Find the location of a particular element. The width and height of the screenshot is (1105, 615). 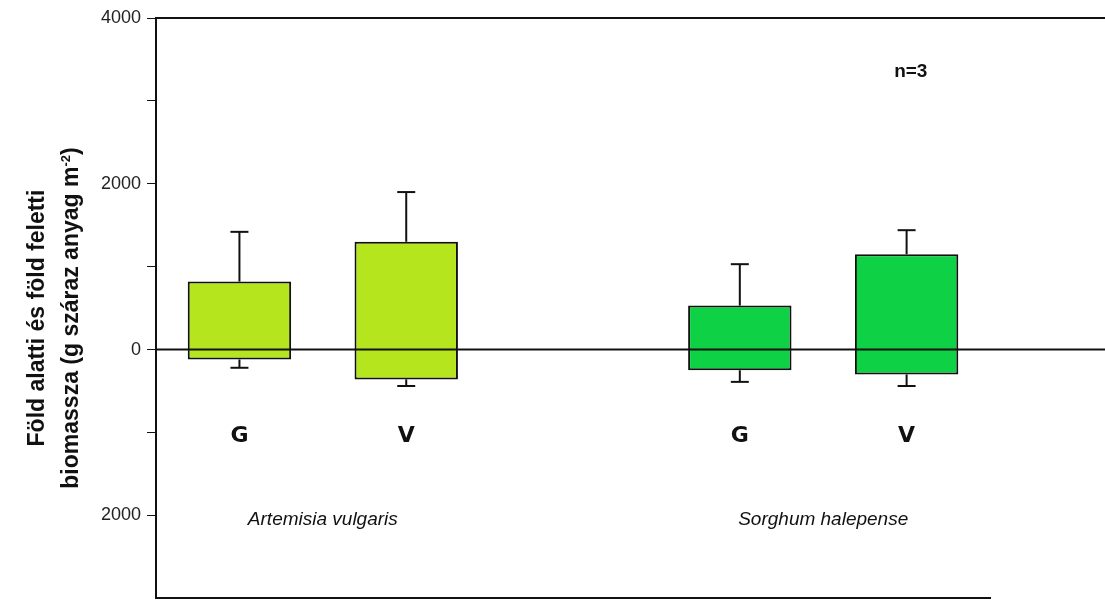

y-tick-label: 0 is located at coordinates (136, 348).